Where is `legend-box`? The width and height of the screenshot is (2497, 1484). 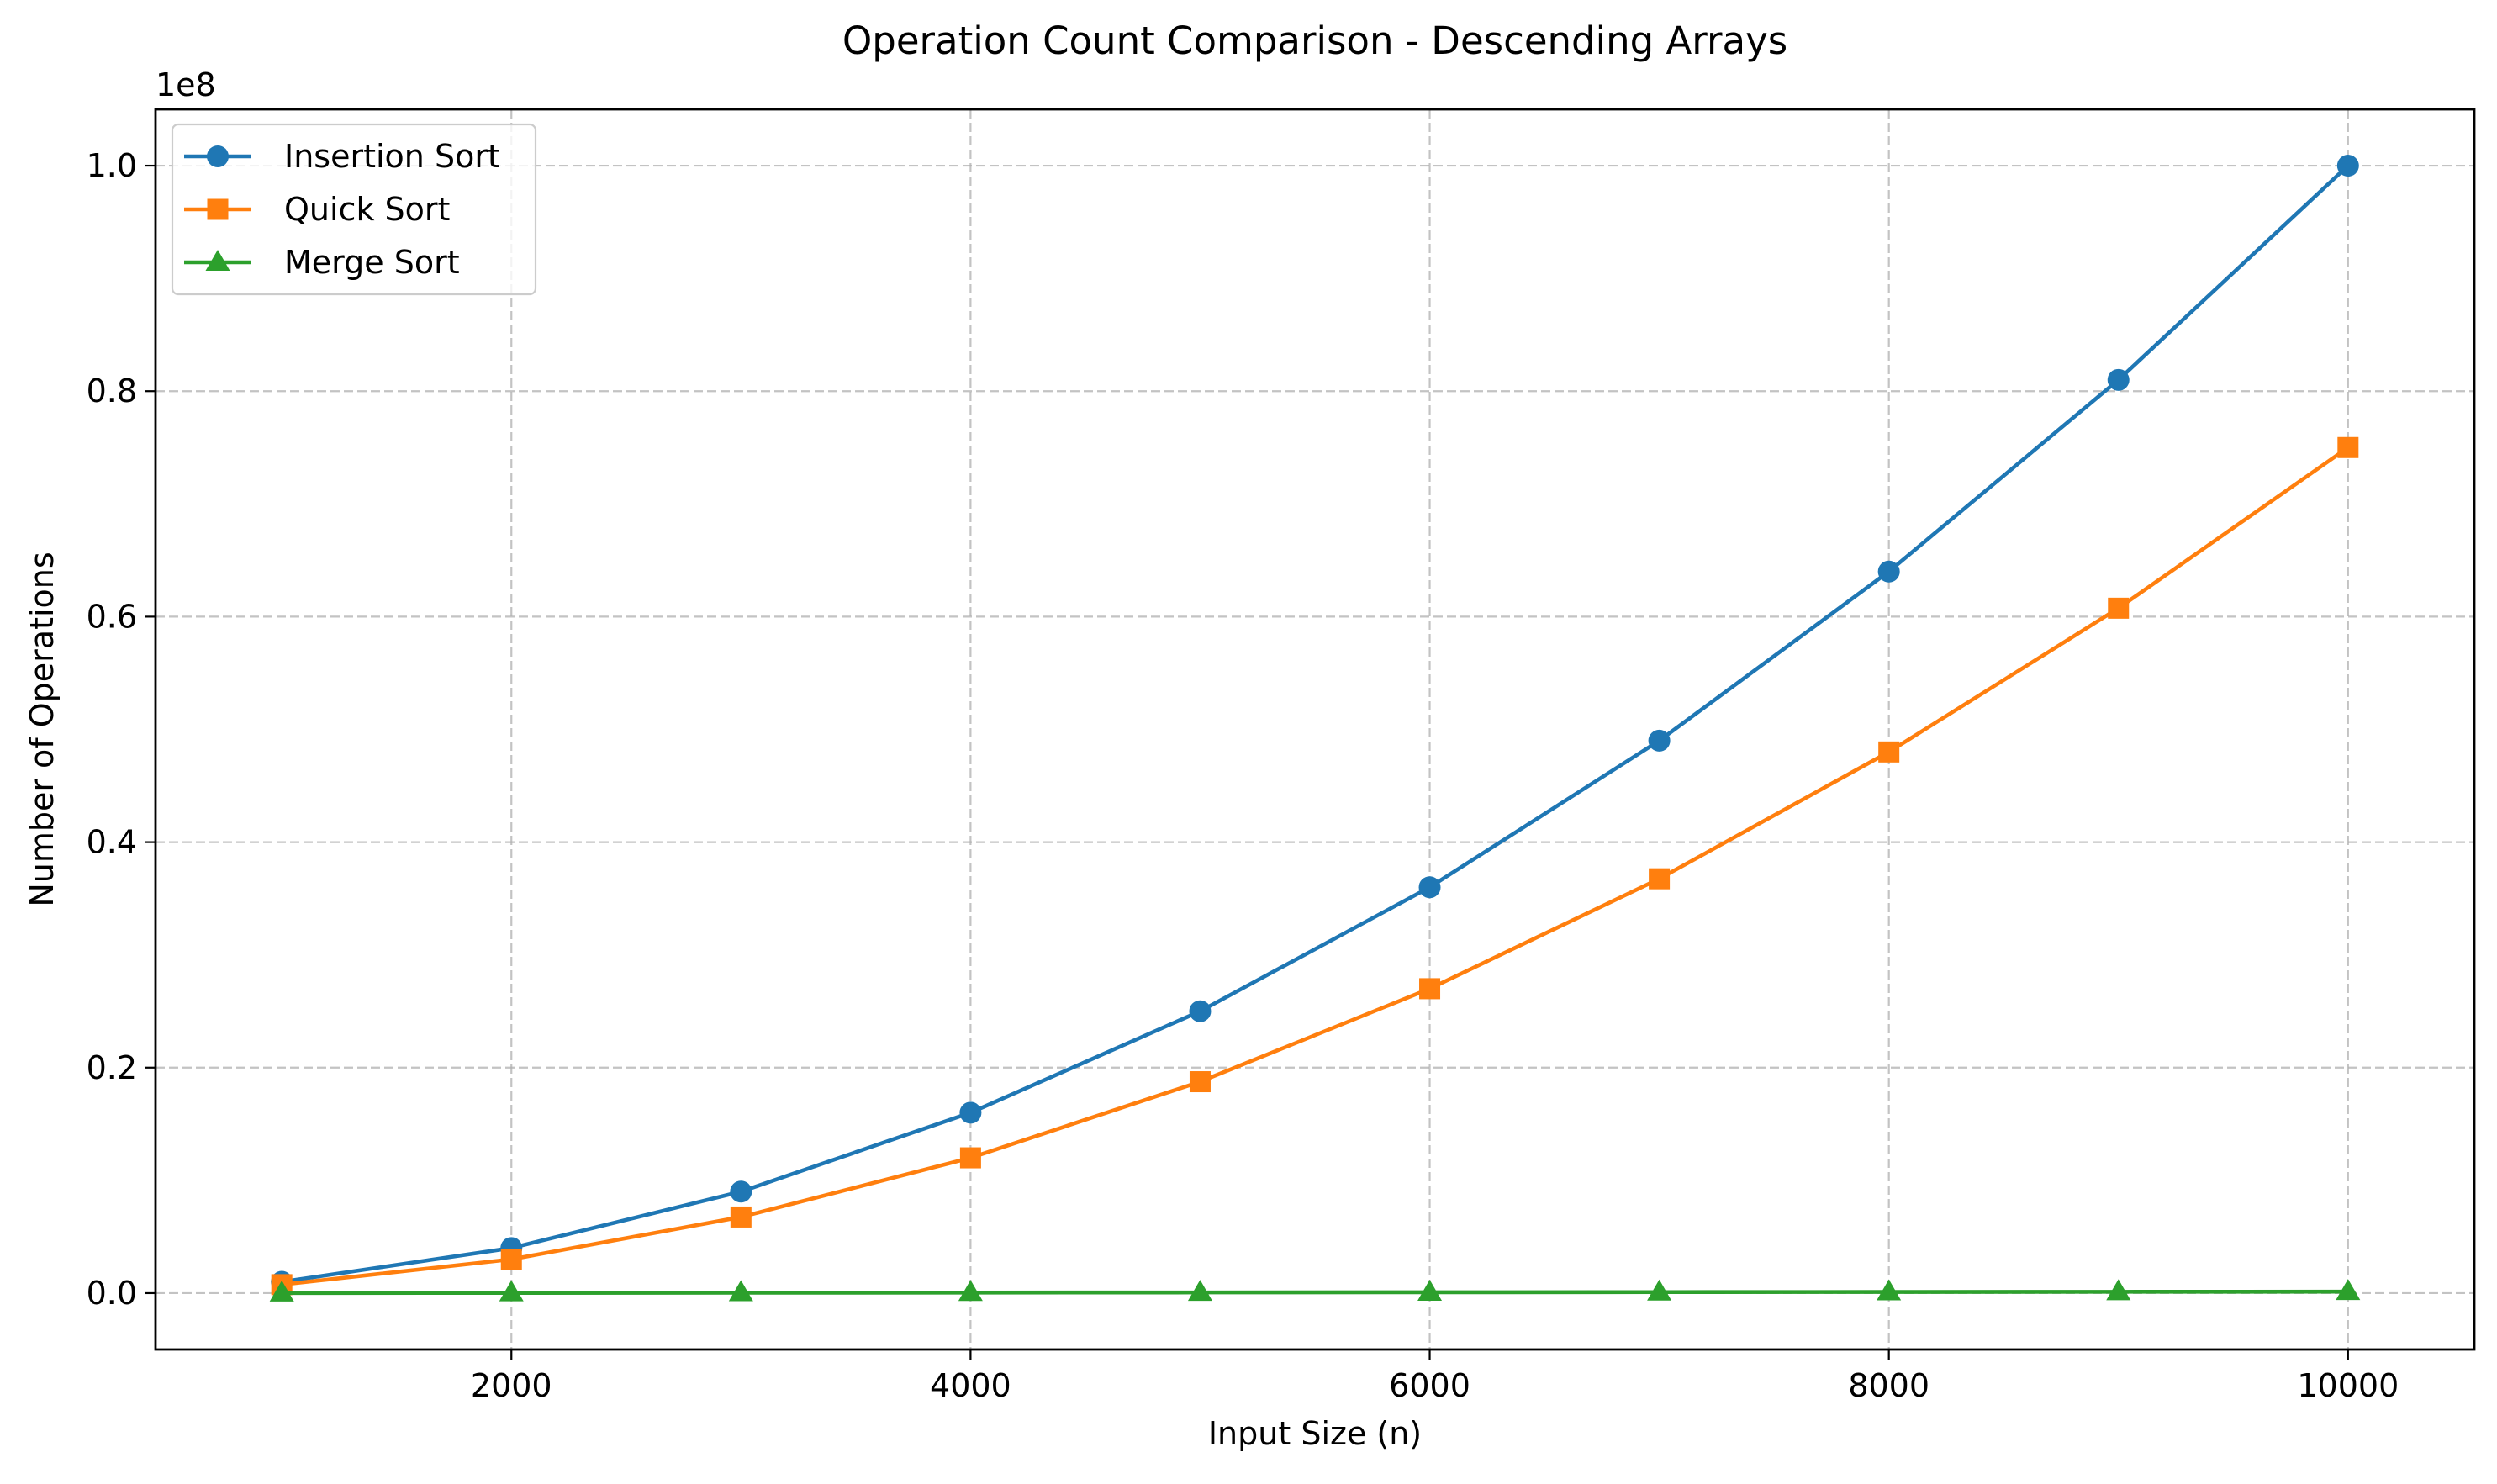
legend-box is located at coordinates (354, 209).